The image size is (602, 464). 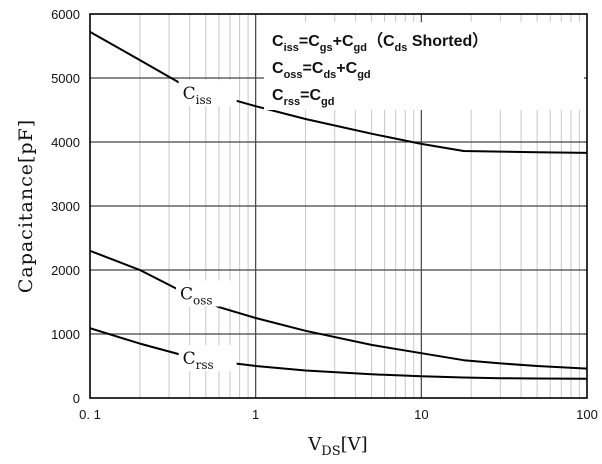 I want to click on y-tick-label: 2000, so click(x=65, y=270).